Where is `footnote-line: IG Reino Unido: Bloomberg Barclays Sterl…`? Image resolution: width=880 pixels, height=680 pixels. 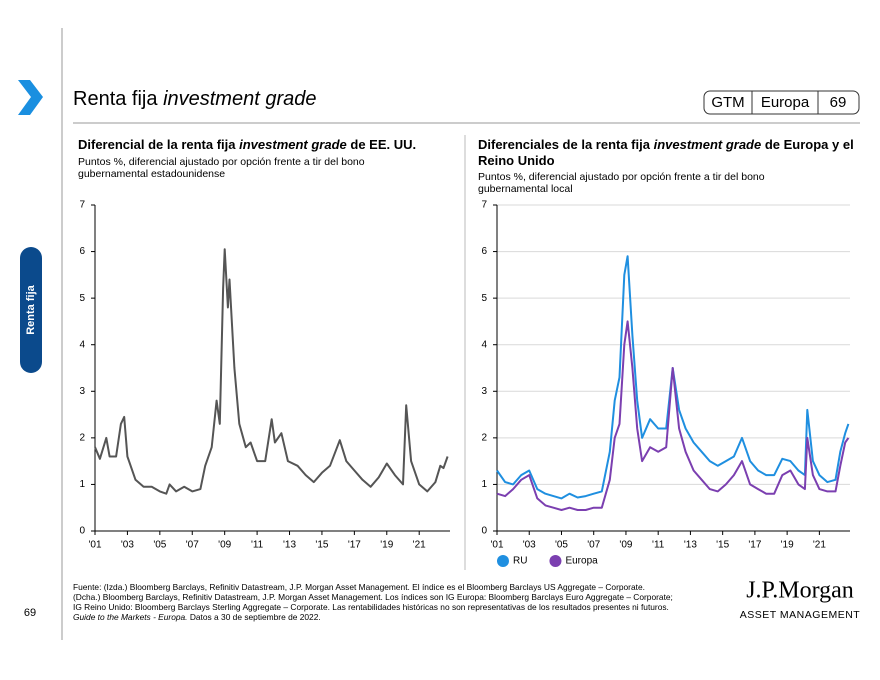
footnote-line: IG Reino Unido: Bloomberg Barclays Sterl… is located at coordinates (371, 607).